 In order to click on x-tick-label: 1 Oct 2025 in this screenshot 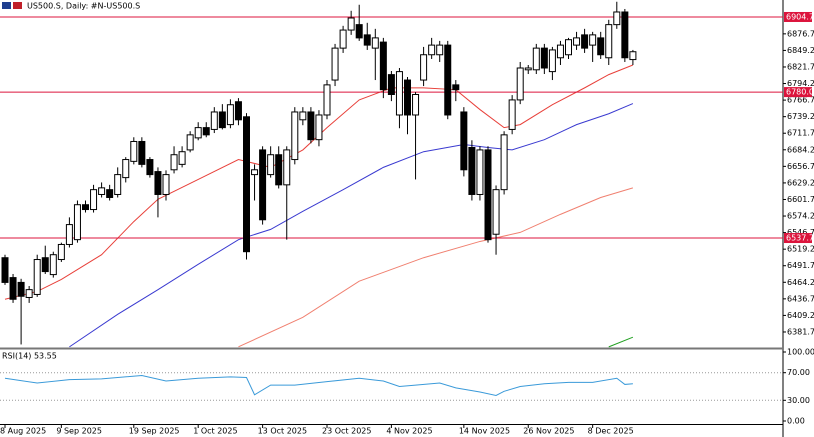, I will do `click(215, 431)`.